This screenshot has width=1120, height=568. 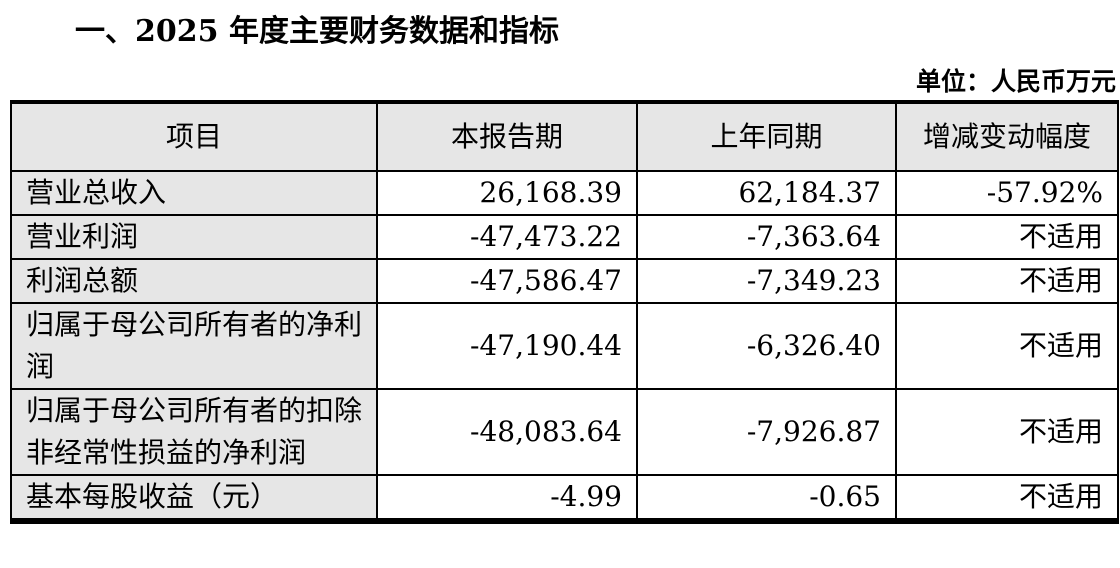 What do you see at coordinates (194, 346) in the screenshot?
I see `row-item: 归属于母公司所有者的净利润` at bounding box center [194, 346].